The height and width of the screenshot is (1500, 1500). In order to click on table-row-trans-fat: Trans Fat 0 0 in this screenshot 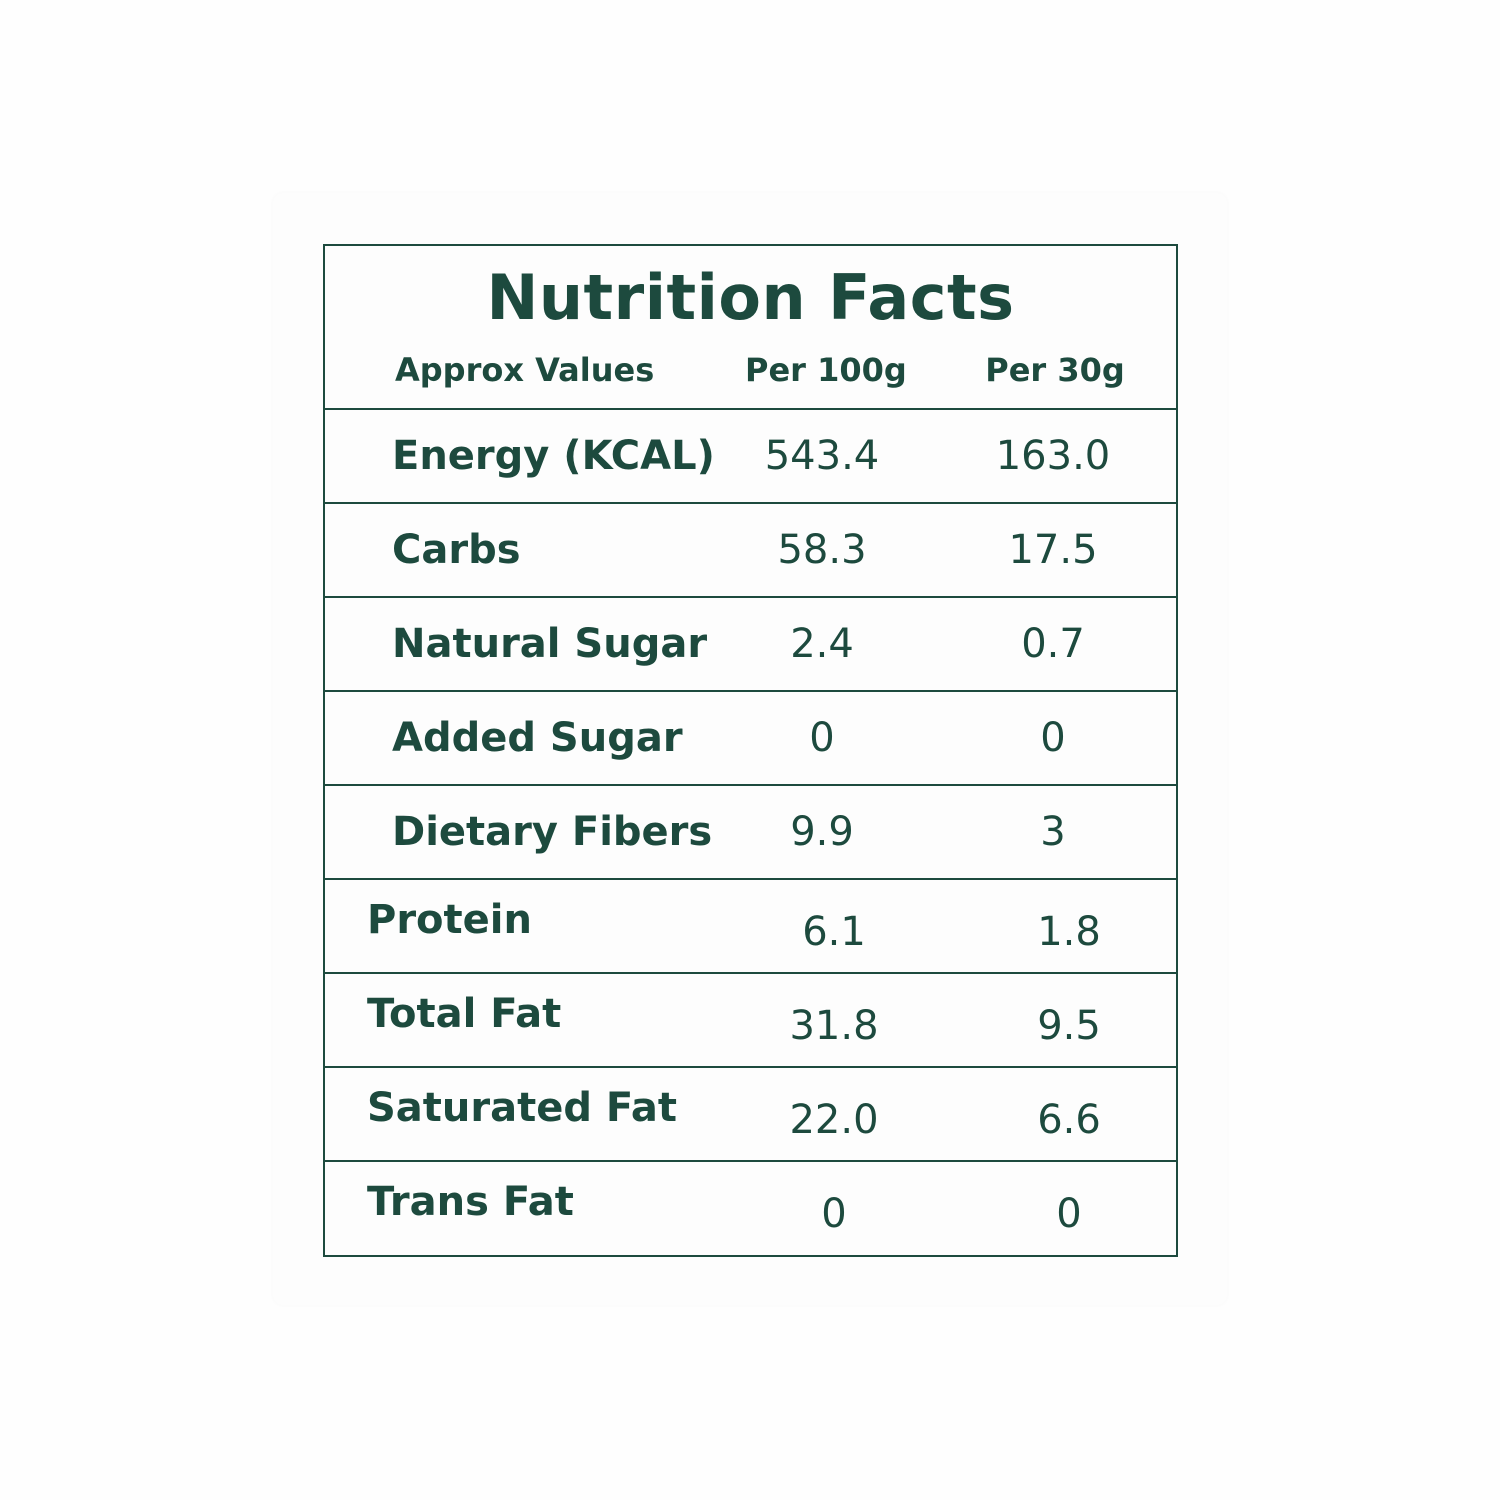, I will do `click(750, 1208)`.